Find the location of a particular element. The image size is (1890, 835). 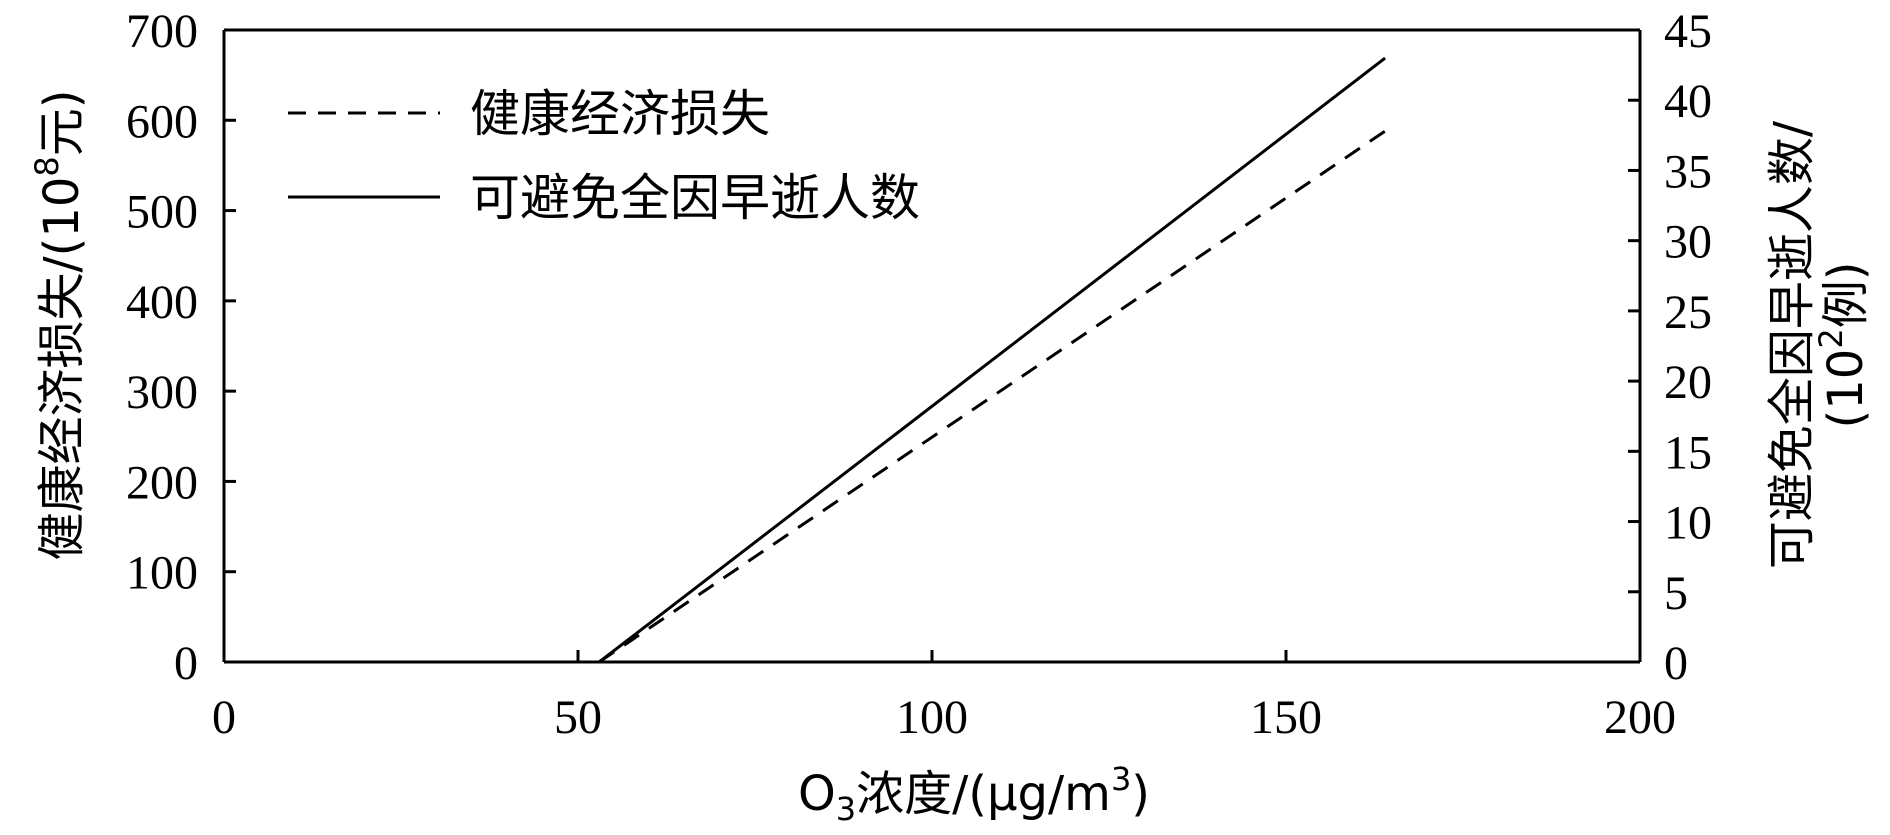

x-tick-label: 0 is located at coordinates (224, 717).